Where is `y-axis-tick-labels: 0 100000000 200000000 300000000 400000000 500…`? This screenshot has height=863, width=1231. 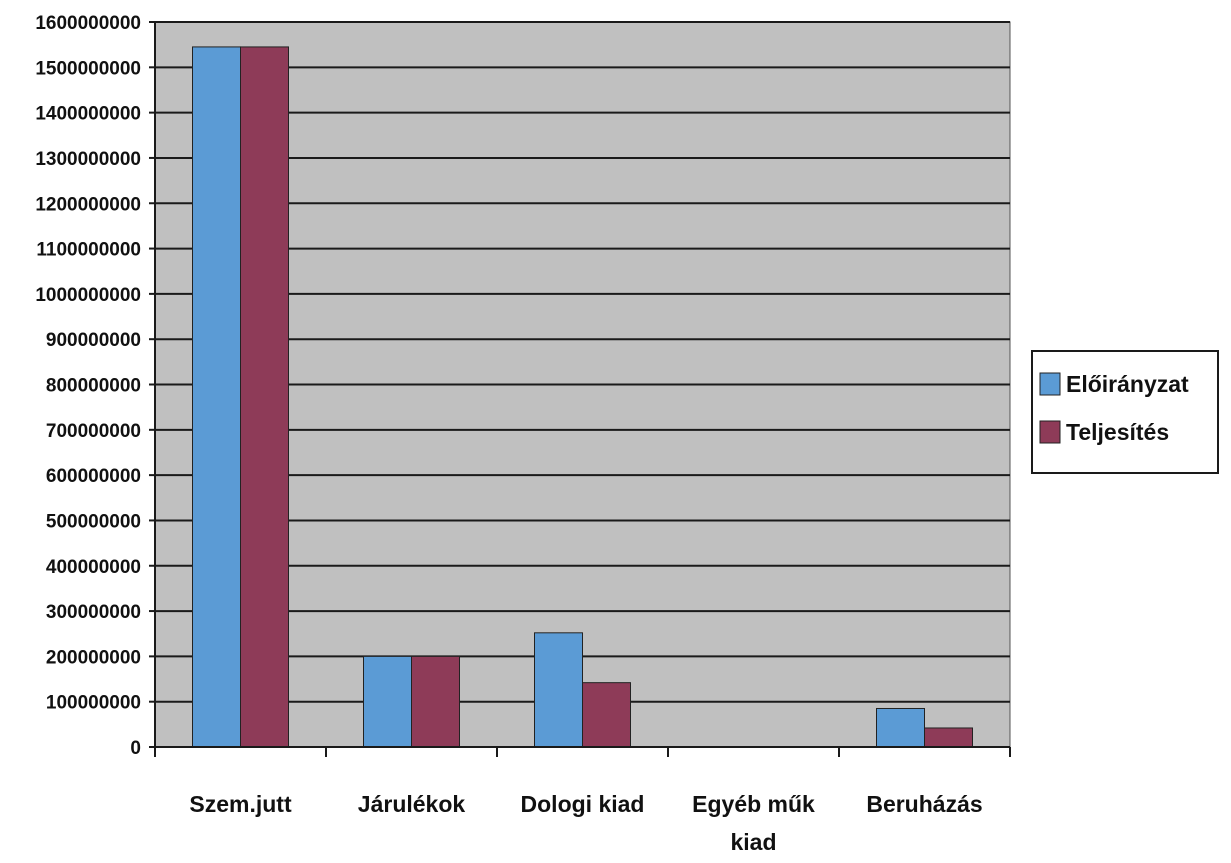 y-axis-tick-labels: 0 100000000 200000000 300000000 400000000 500… is located at coordinates (88, 386).